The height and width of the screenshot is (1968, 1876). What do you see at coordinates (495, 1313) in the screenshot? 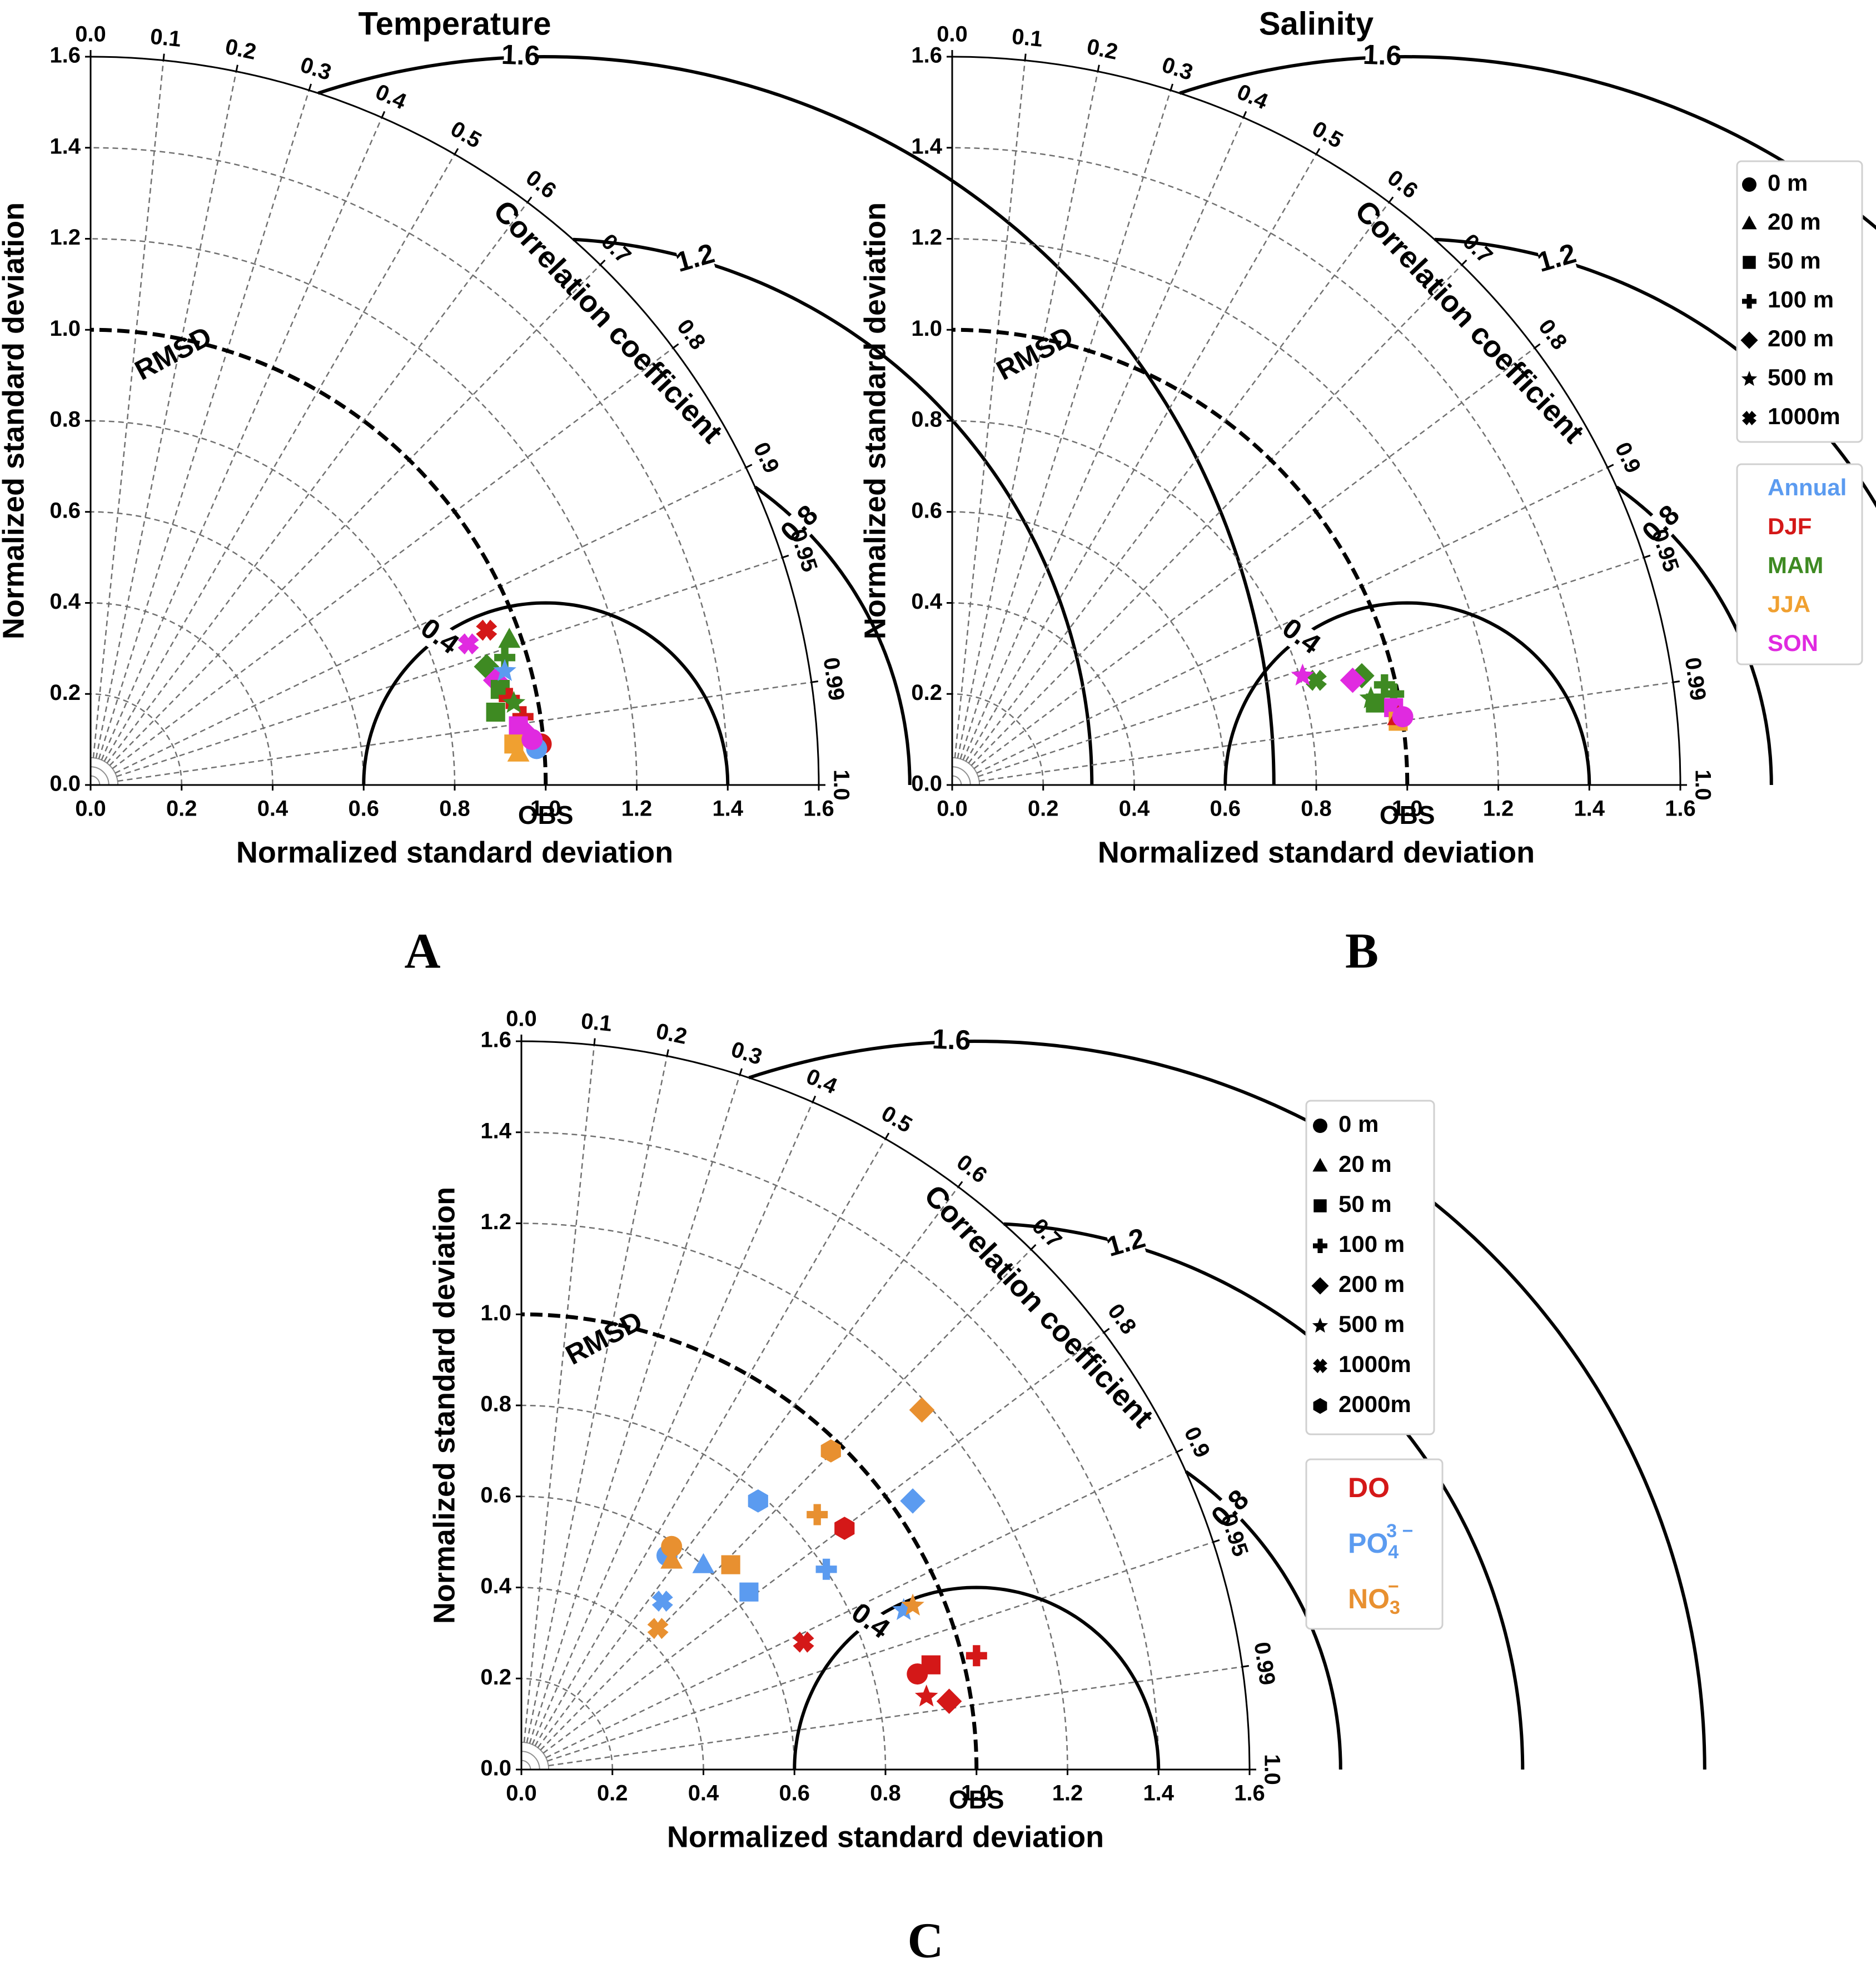
I see `y-tick-label: 1.0` at bounding box center [495, 1313].